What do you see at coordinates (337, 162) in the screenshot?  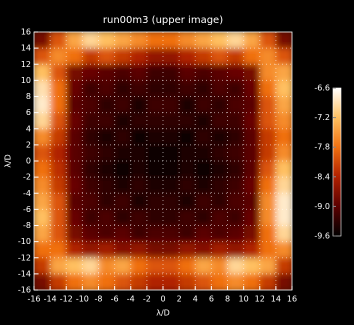 I see `colorbar` at bounding box center [337, 162].